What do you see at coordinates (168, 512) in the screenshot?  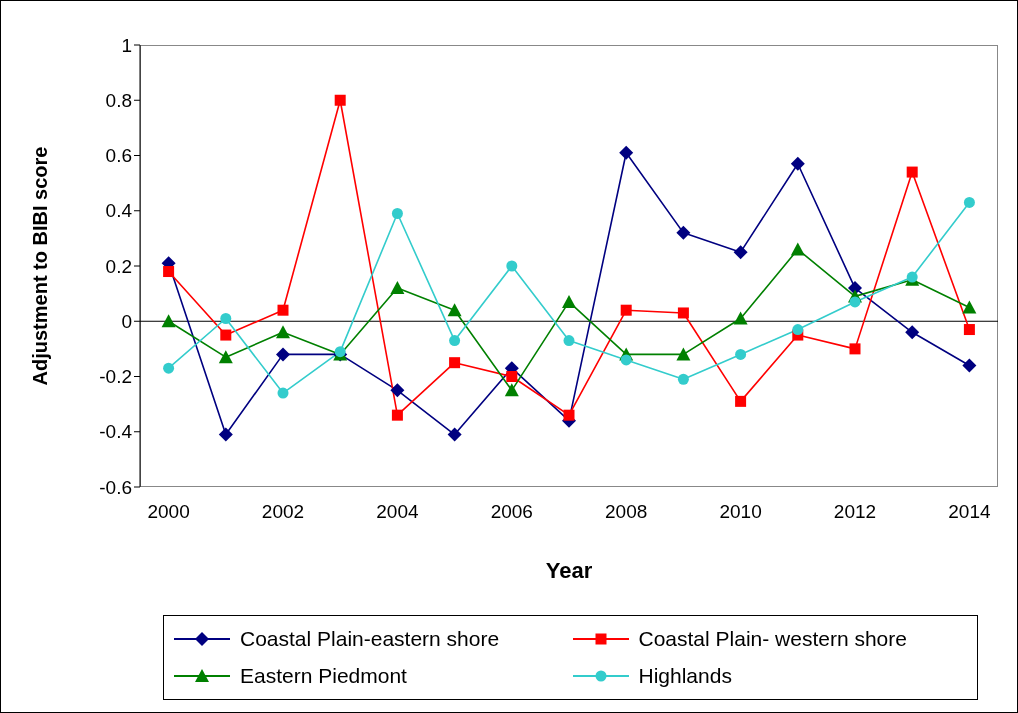 I see `x-tick-label: 2000` at bounding box center [168, 512].